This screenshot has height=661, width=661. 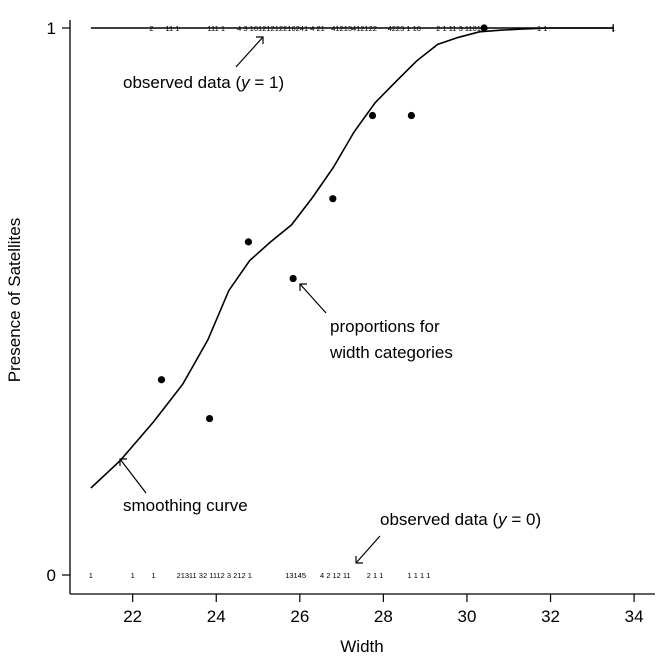 I want to click on x-ticks: 22 24 26 28 30 32 34, so click(x=383, y=610).